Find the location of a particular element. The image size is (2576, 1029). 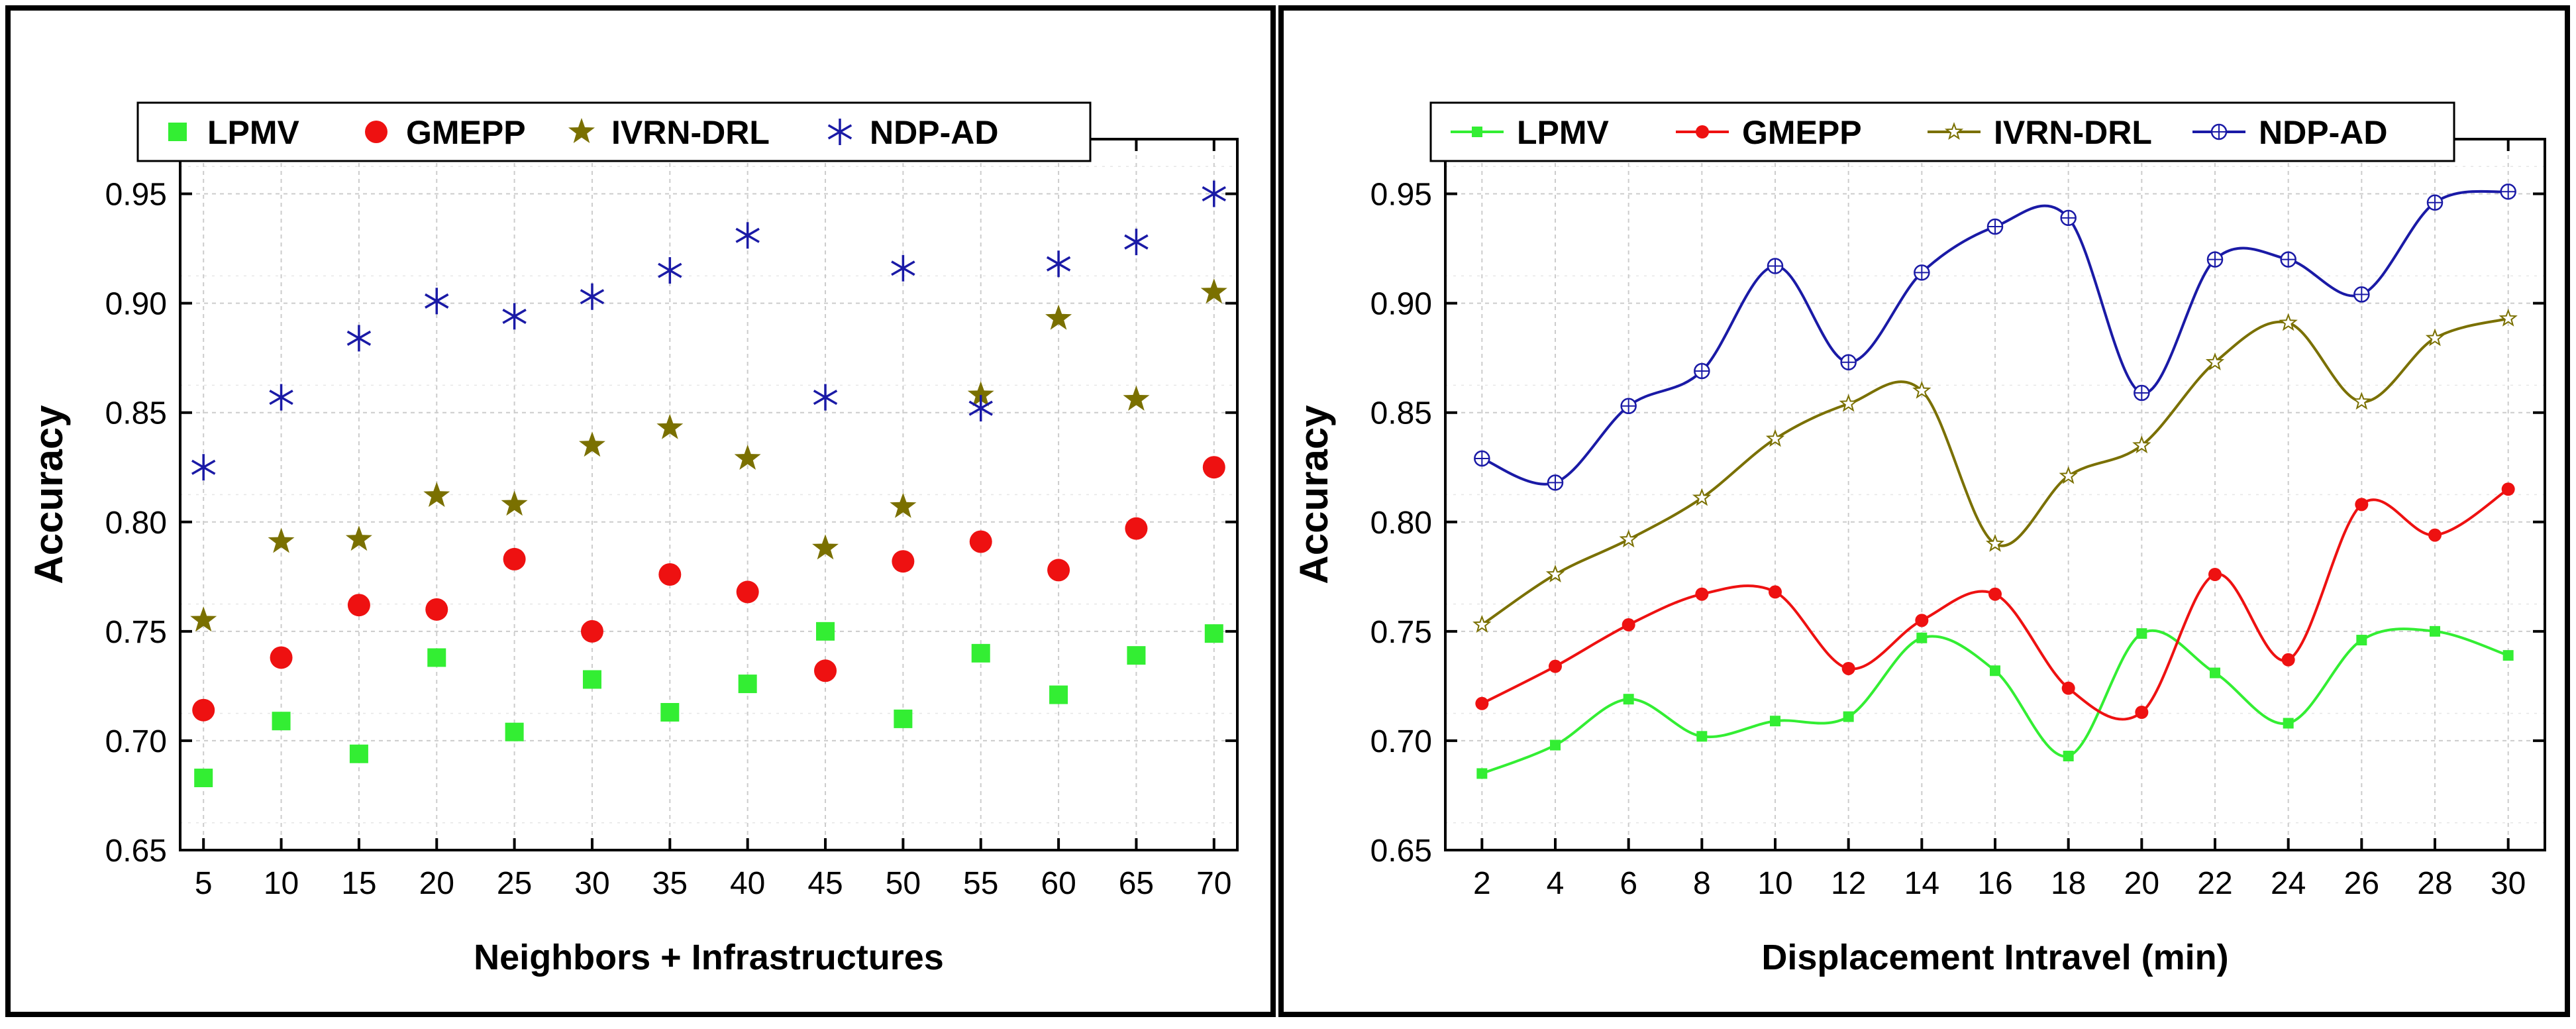

chart2-xtick-label: 2 is located at coordinates (1482, 884).